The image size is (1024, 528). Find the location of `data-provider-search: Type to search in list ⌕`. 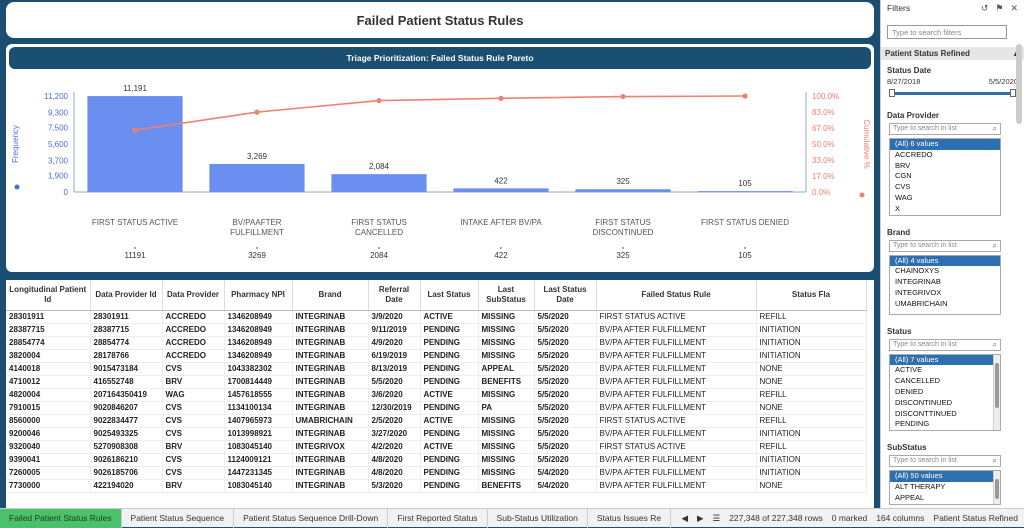

data-provider-search: Type to search in list ⌕ is located at coordinates (945, 129).